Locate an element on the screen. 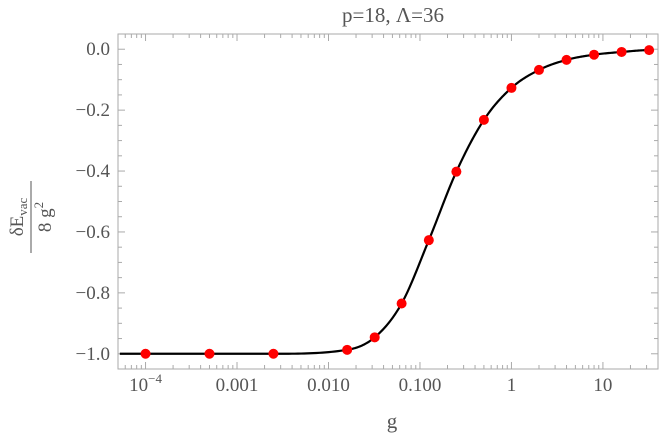 The height and width of the screenshot is (435, 664). y-label-numerator: δE is located at coordinates (17, 226).